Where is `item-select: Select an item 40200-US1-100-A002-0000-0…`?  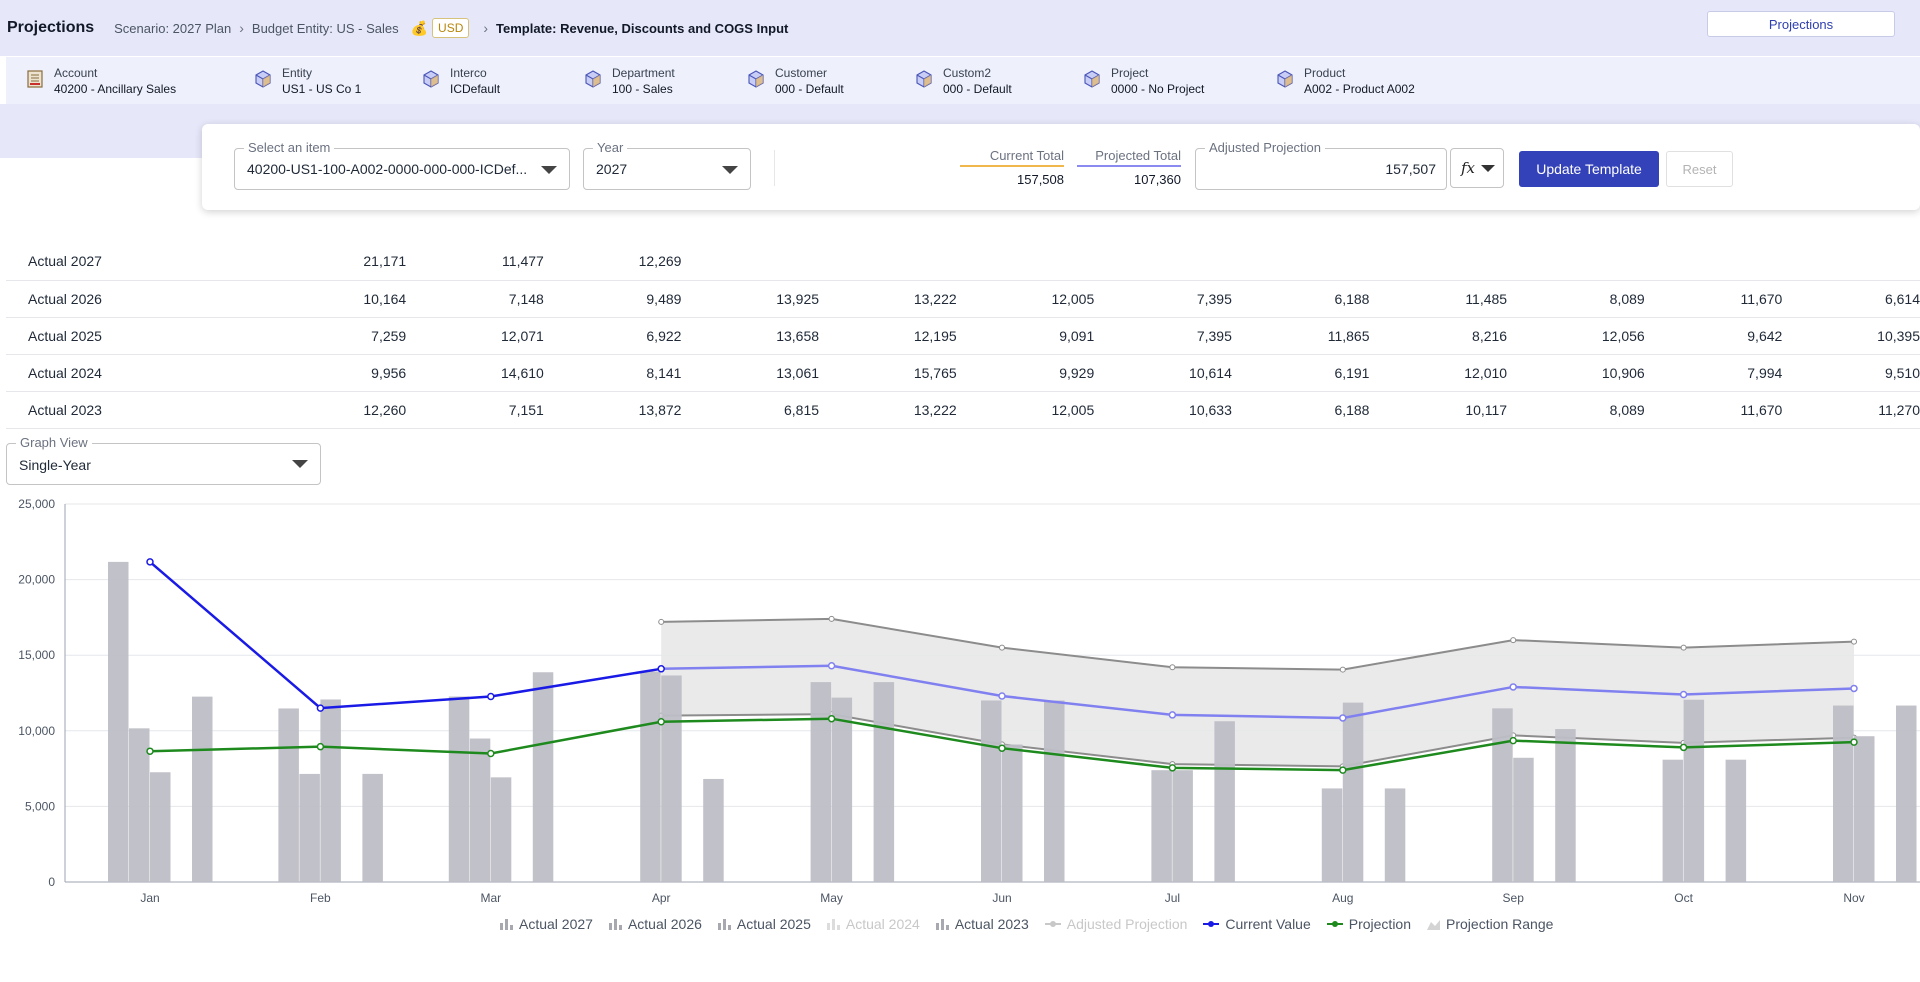 item-select: Select an item 40200-US1-100-A002-0000-0… is located at coordinates (402, 165).